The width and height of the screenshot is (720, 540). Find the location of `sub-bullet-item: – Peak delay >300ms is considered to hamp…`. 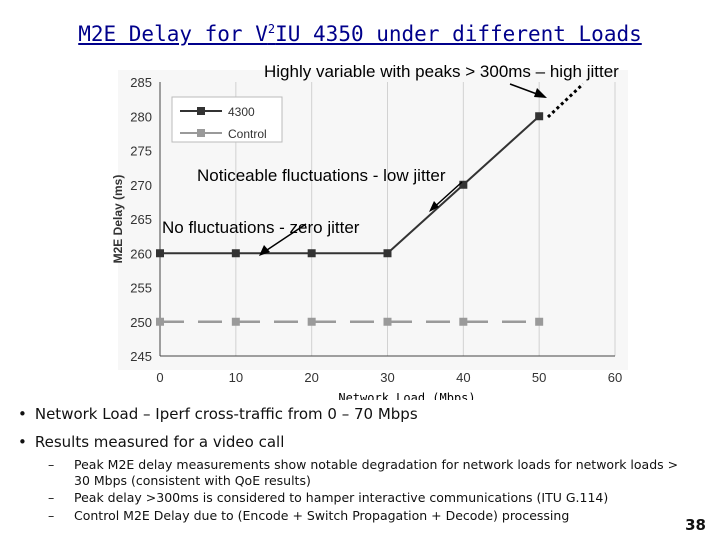

sub-bullet-item: – Peak delay >300ms is considered to hamp… is located at coordinates (328, 497).